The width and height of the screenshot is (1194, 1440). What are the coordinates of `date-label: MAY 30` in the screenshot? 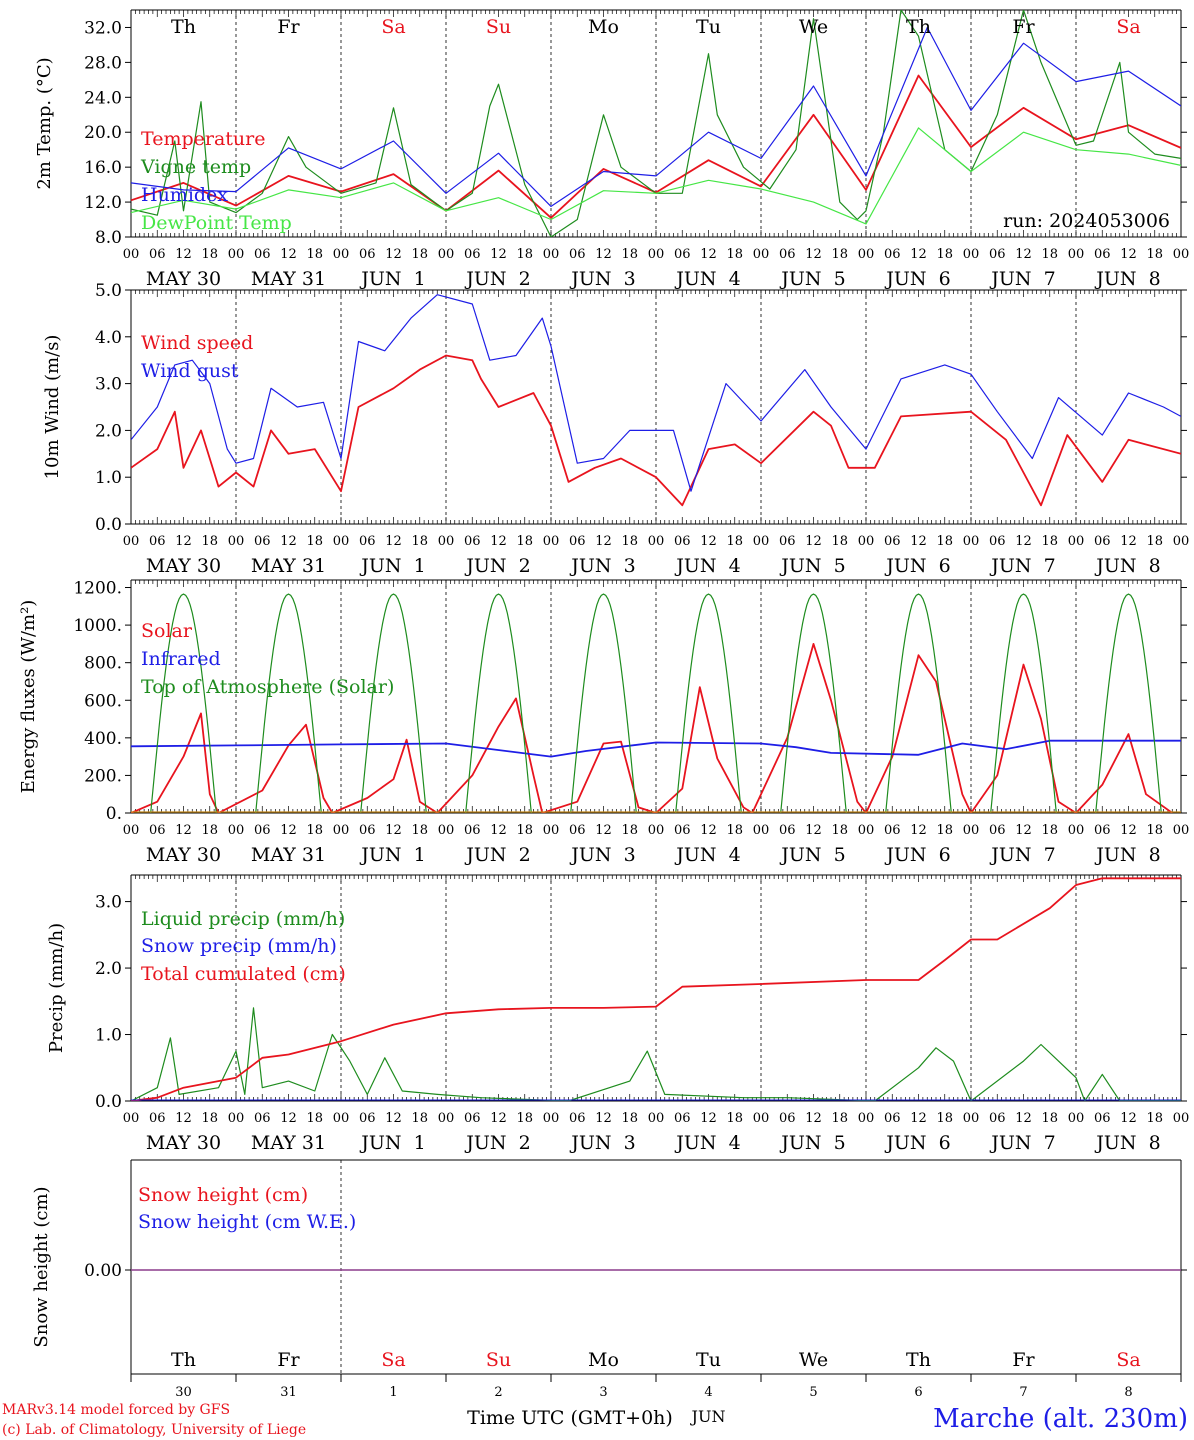 It's located at (183, 566).